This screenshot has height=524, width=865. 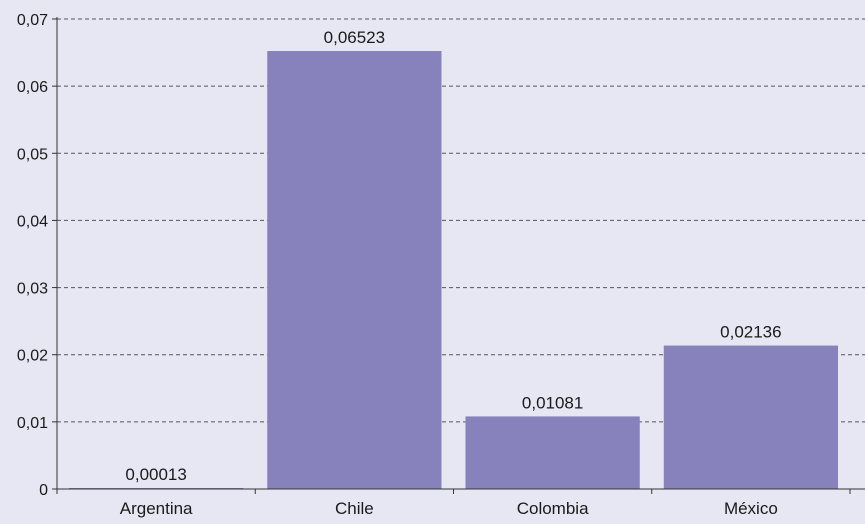 What do you see at coordinates (32, 423) in the screenshot?
I see `y-tick-label: 0,01` at bounding box center [32, 423].